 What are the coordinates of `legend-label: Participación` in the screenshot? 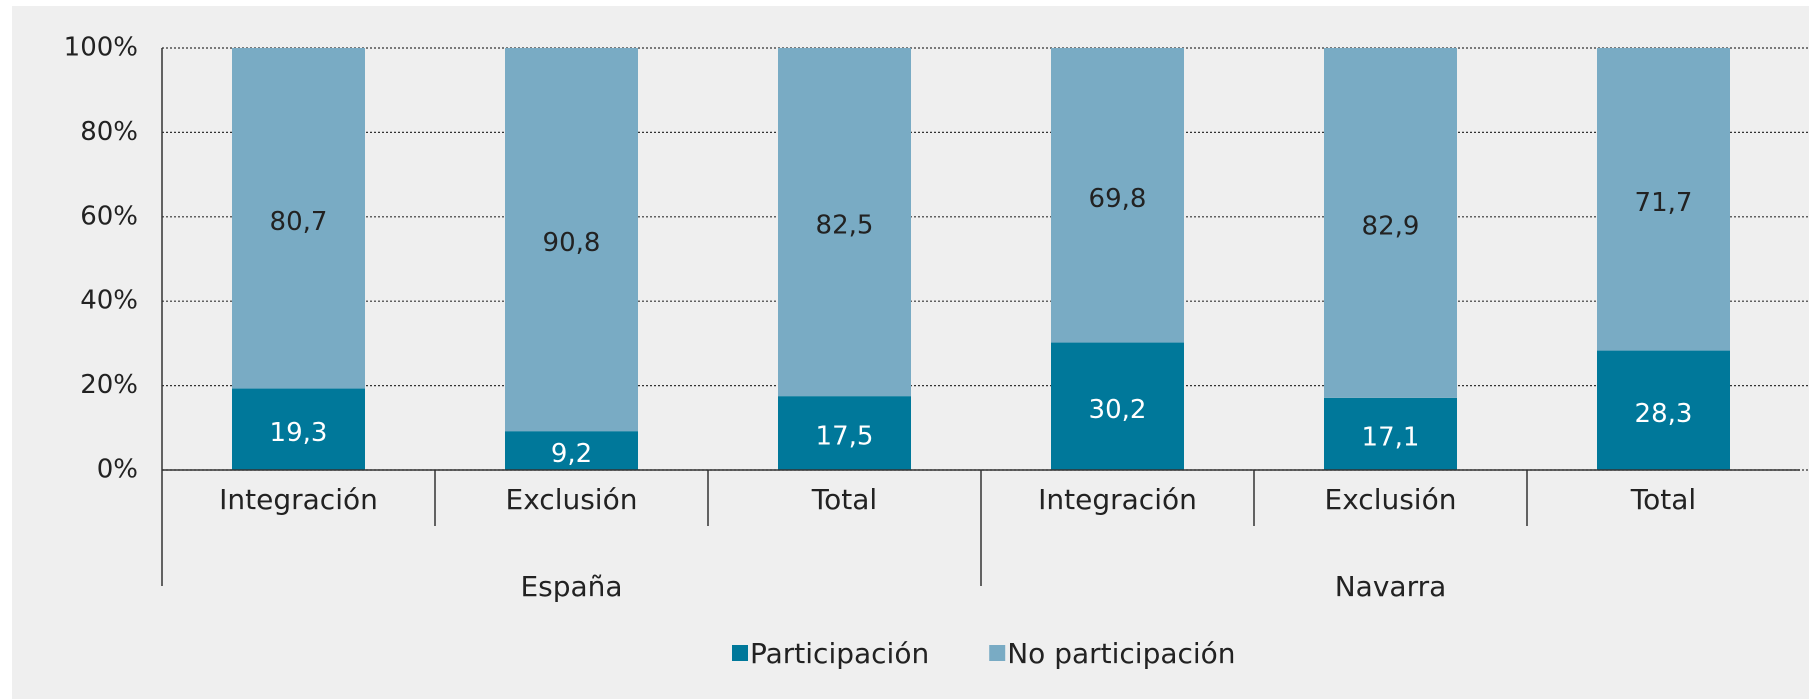 It's located at (839, 653).